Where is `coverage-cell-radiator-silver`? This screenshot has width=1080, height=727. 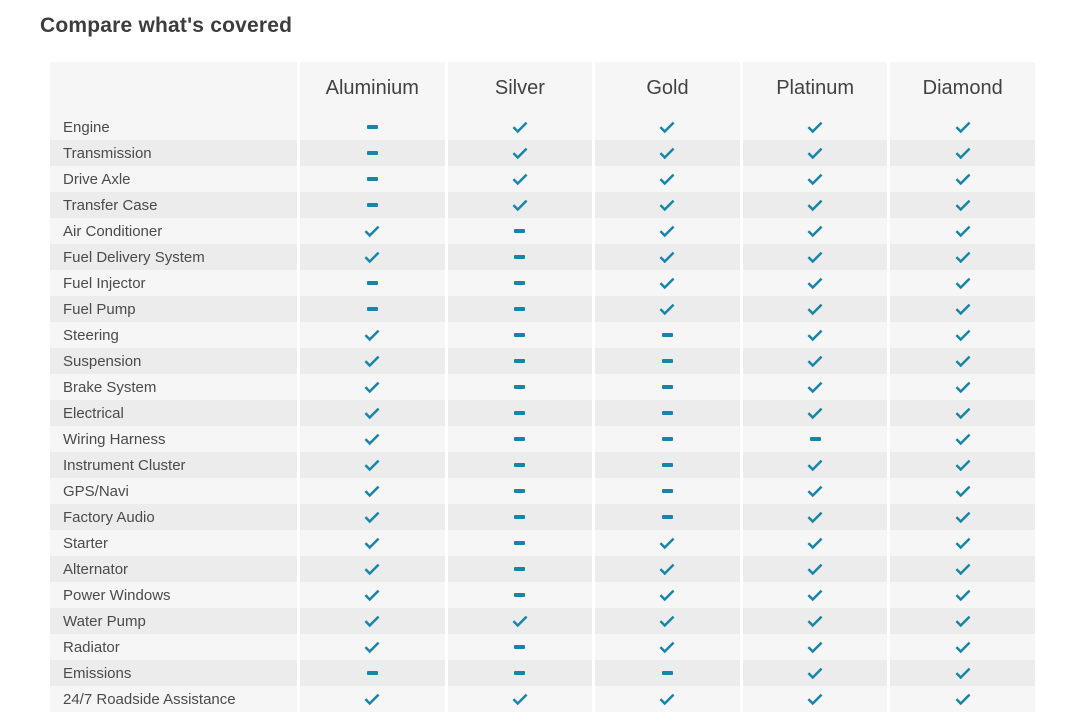
coverage-cell-radiator-silver is located at coordinates (520, 647).